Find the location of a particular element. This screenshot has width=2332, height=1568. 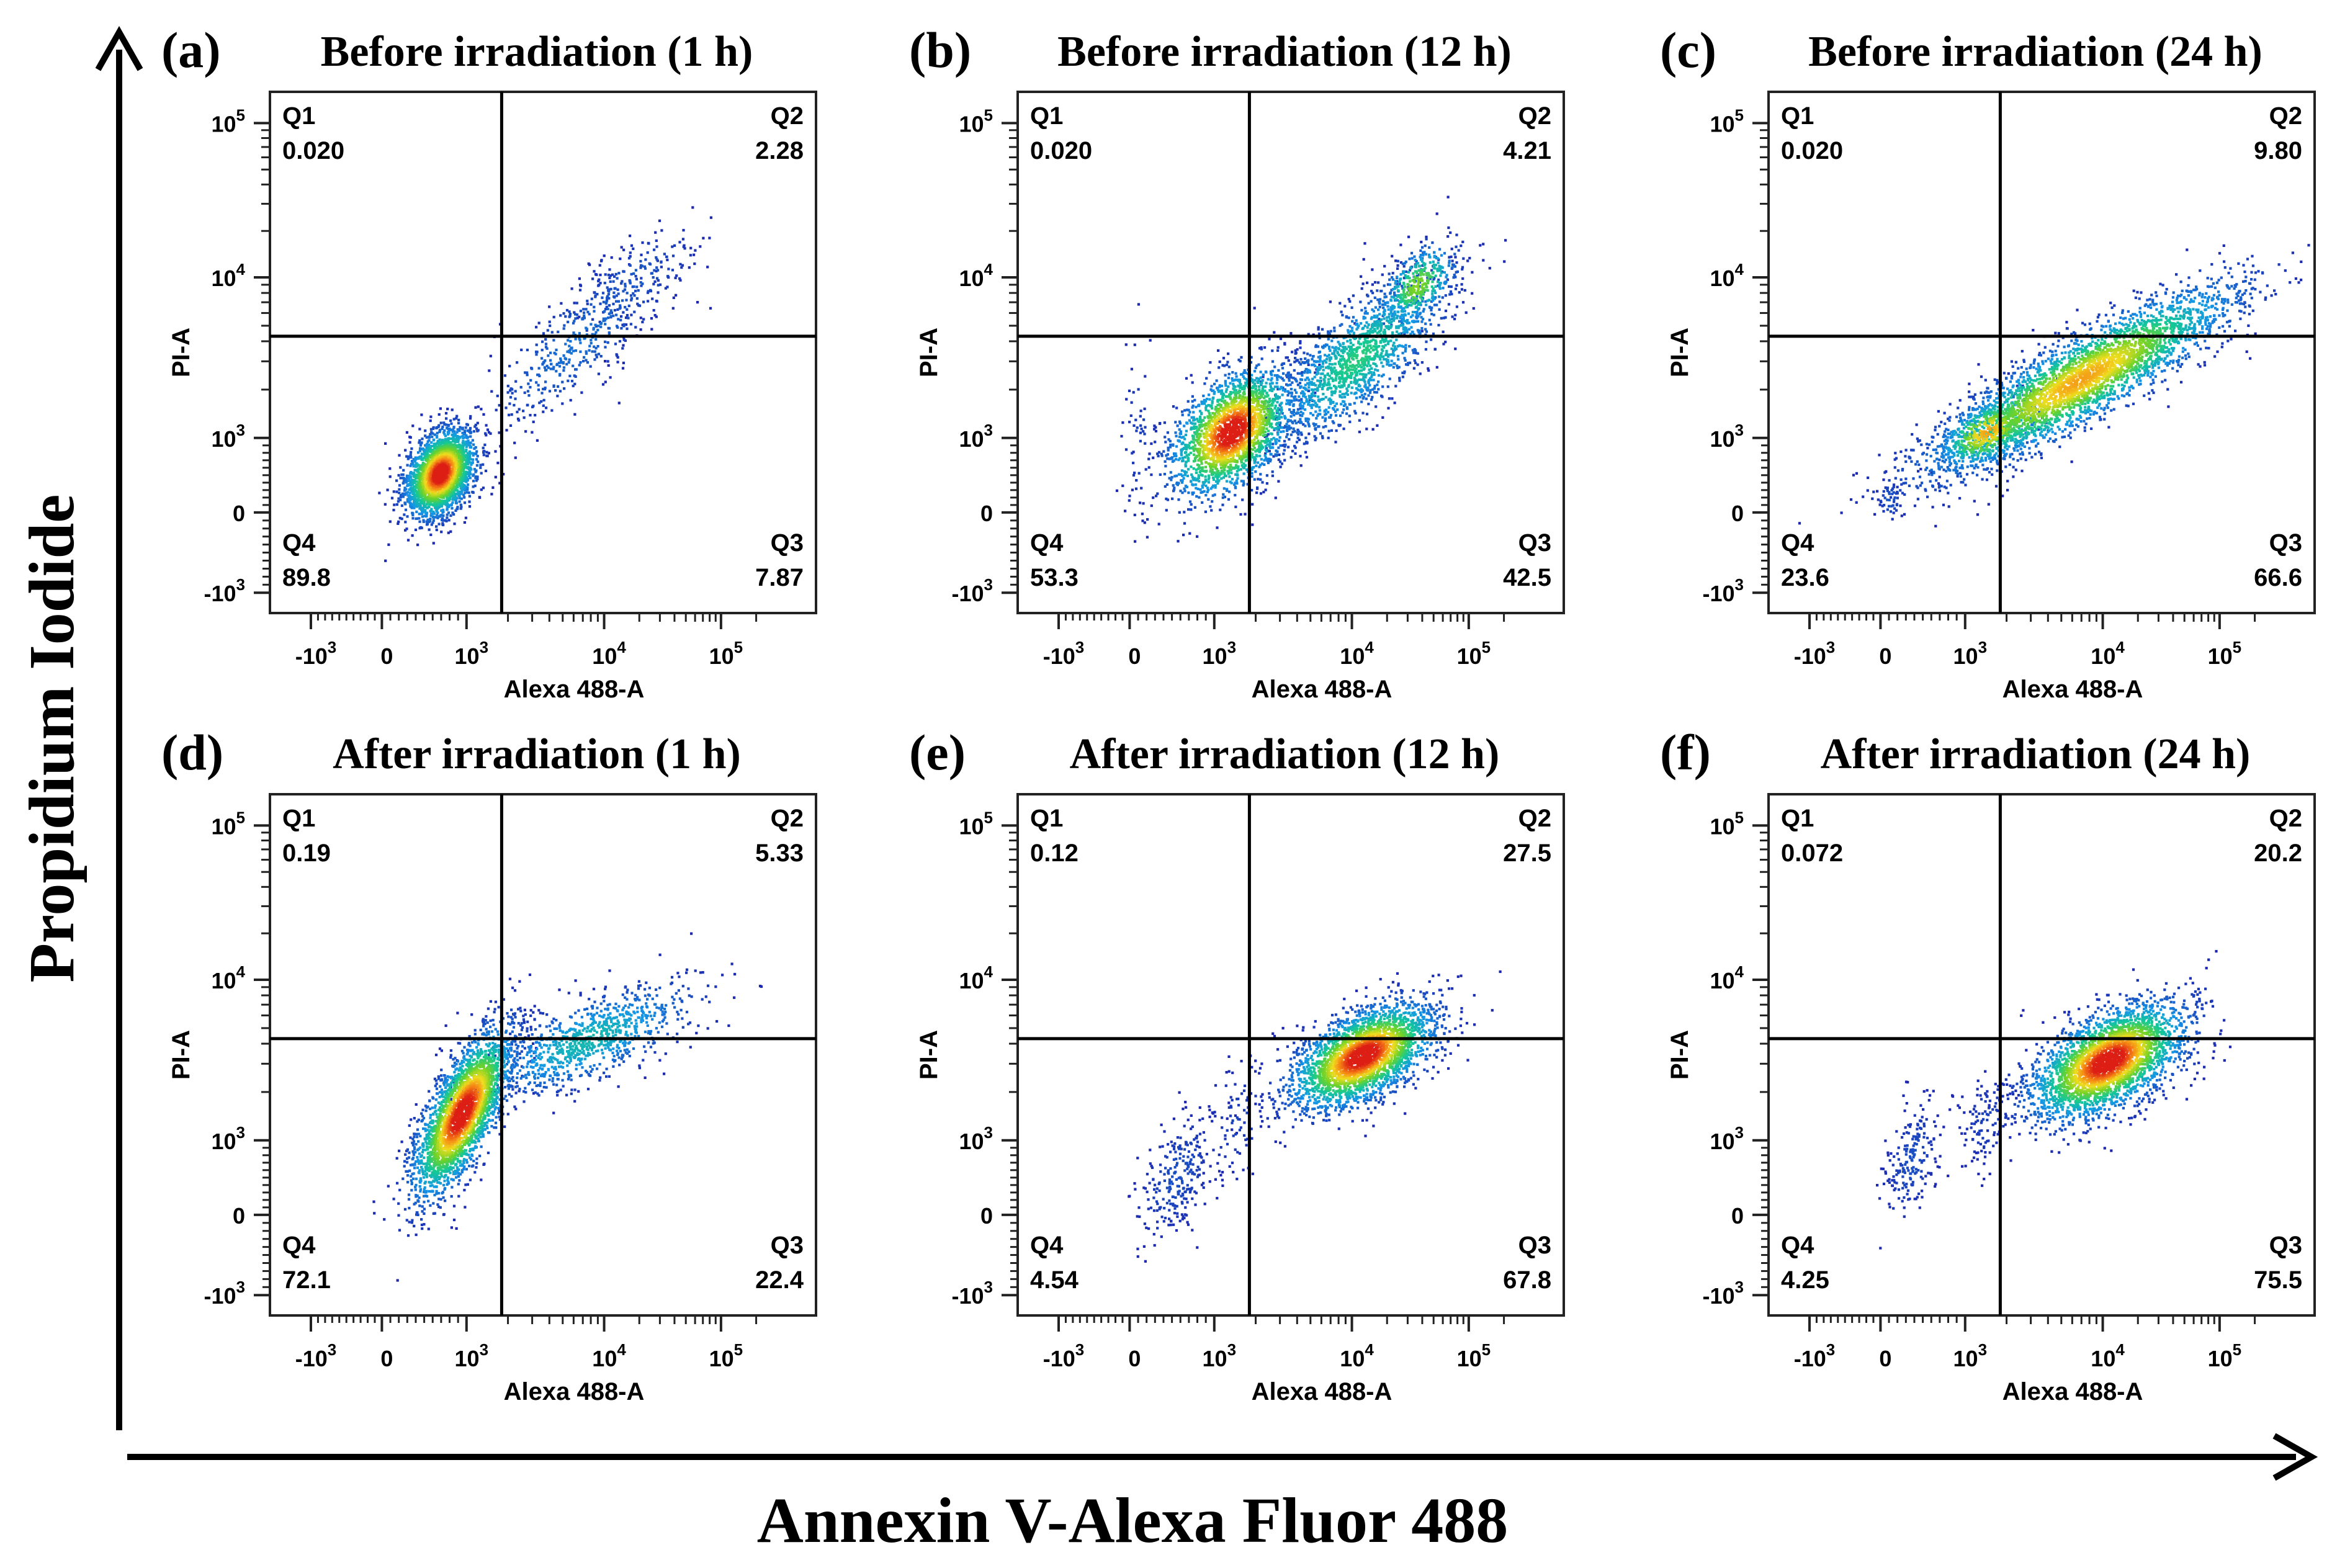

y-tick-label: -103 is located at coordinates (225, 590).